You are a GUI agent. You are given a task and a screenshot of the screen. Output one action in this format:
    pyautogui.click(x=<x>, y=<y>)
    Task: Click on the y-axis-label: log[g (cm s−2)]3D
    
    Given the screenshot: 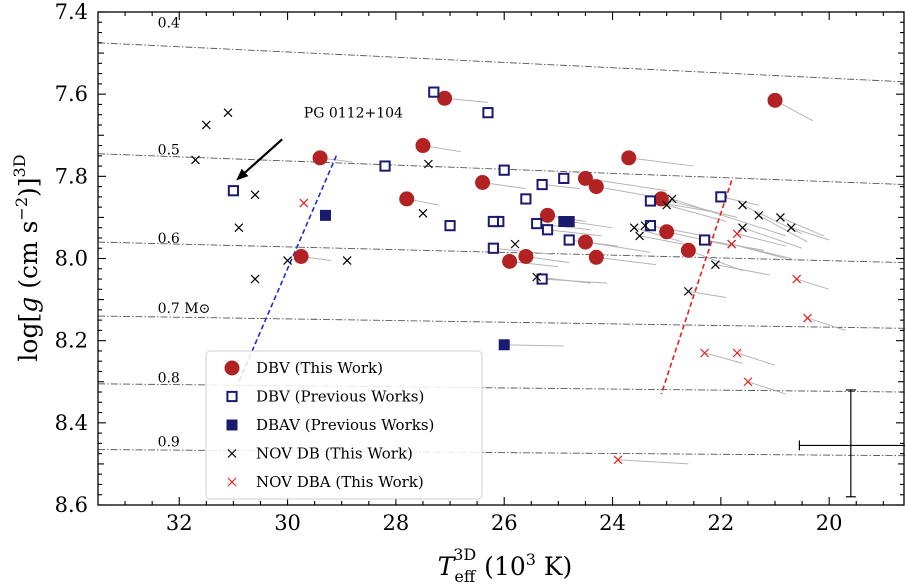 What is the action you would take?
    pyautogui.click(x=26, y=257)
    